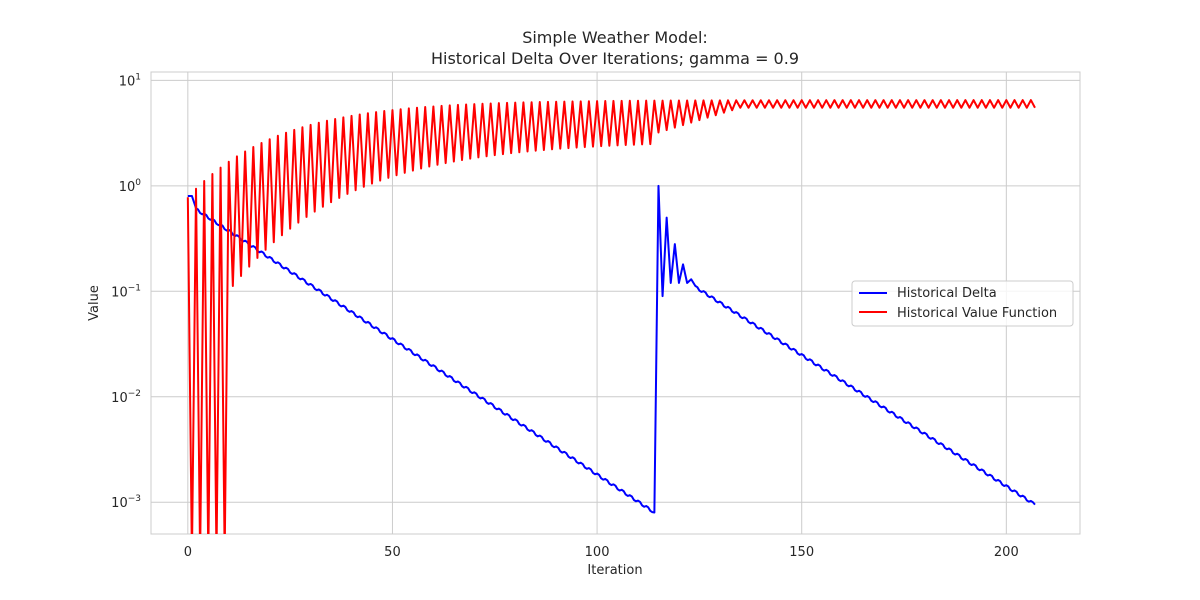 This screenshot has width=1200, height=600. What do you see at coordinates (94, 303) in the screenshot?
I see `y-axis-label: Value` at bounding box center [94, 303].